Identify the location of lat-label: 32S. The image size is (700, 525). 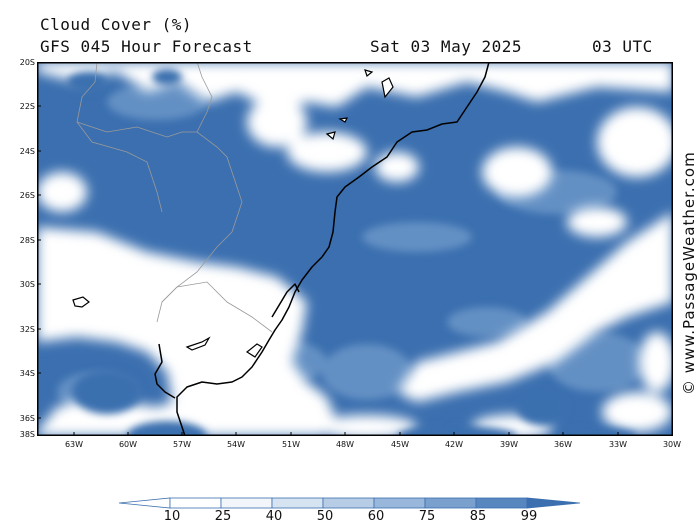
(27, 329).